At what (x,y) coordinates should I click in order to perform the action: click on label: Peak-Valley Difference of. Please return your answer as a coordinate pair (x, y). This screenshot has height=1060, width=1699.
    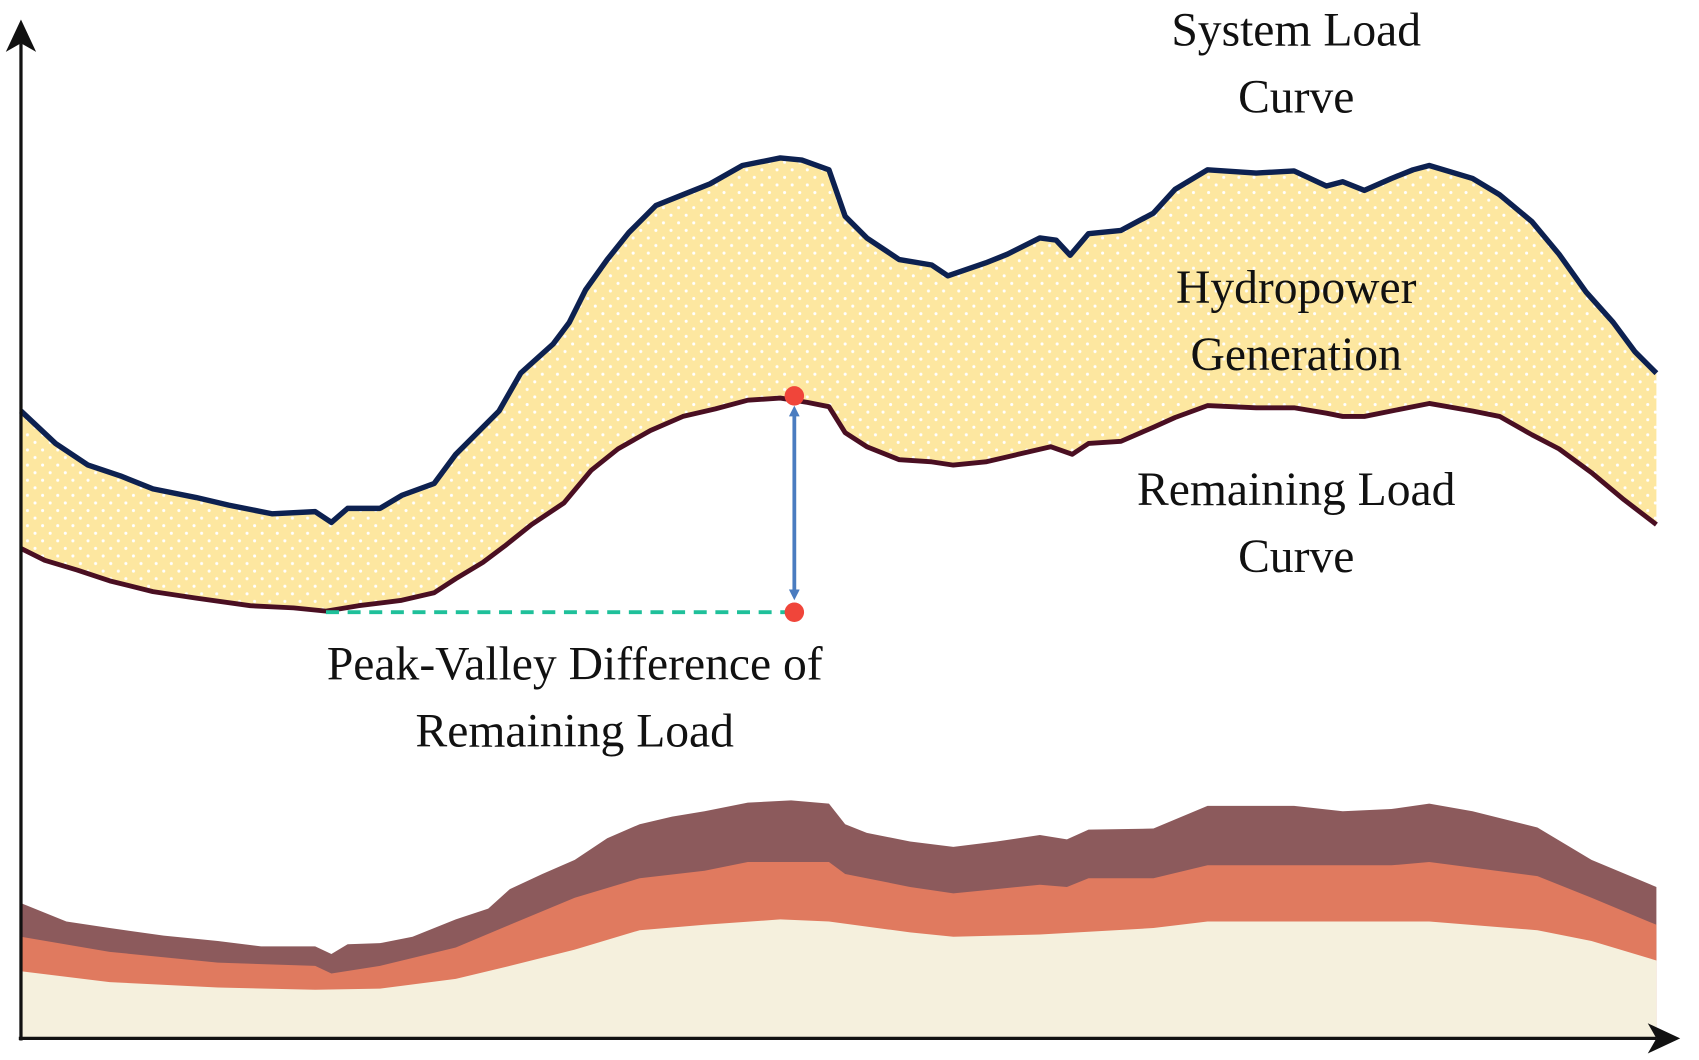
    Looking at the image, I should click on (575, 664).